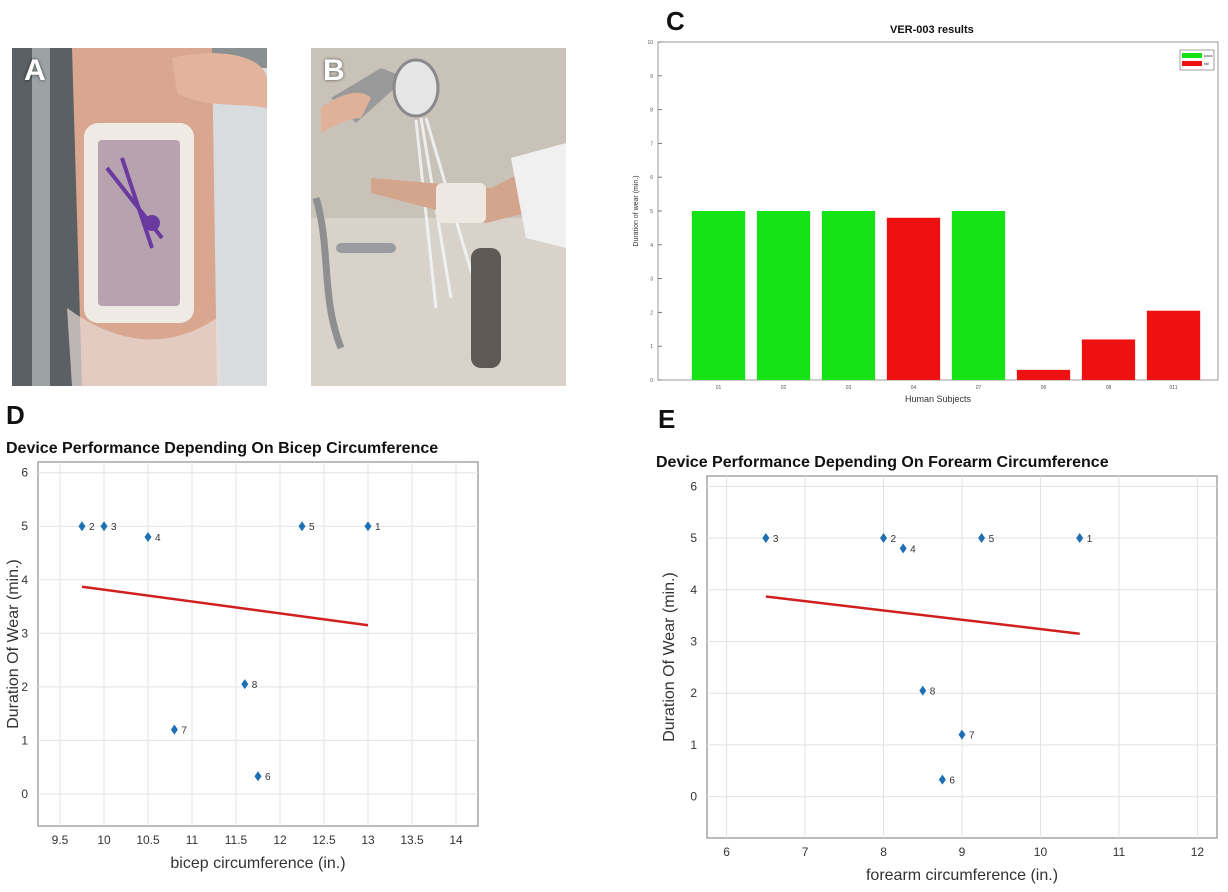 The image size is (1228, 892). What do you see at coordinates (651, 313) in the screenshot?
I see `chart-c-ytick-label: 2` at bounding box center [651, 313].